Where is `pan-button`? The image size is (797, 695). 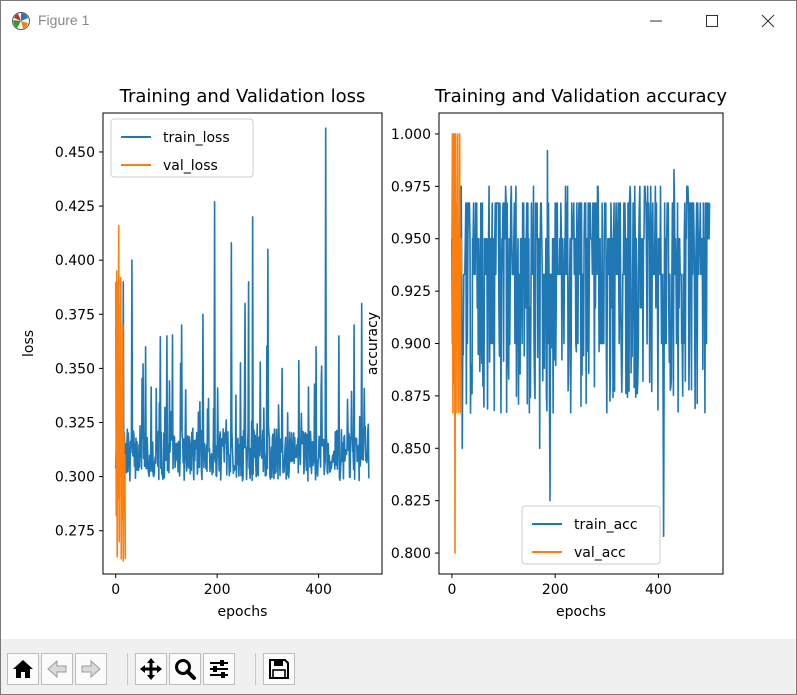 pan-button is located at coordinates (151, 669).